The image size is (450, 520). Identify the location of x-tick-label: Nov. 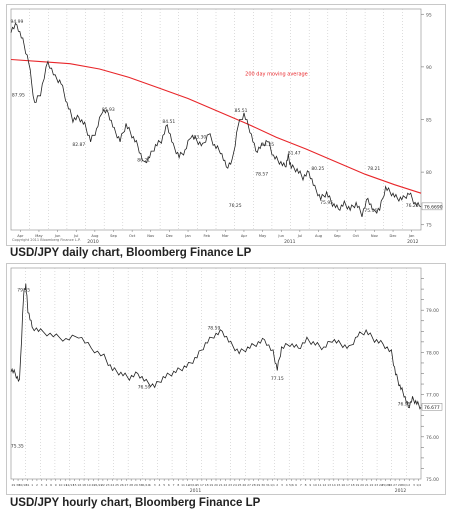
(151, 236).